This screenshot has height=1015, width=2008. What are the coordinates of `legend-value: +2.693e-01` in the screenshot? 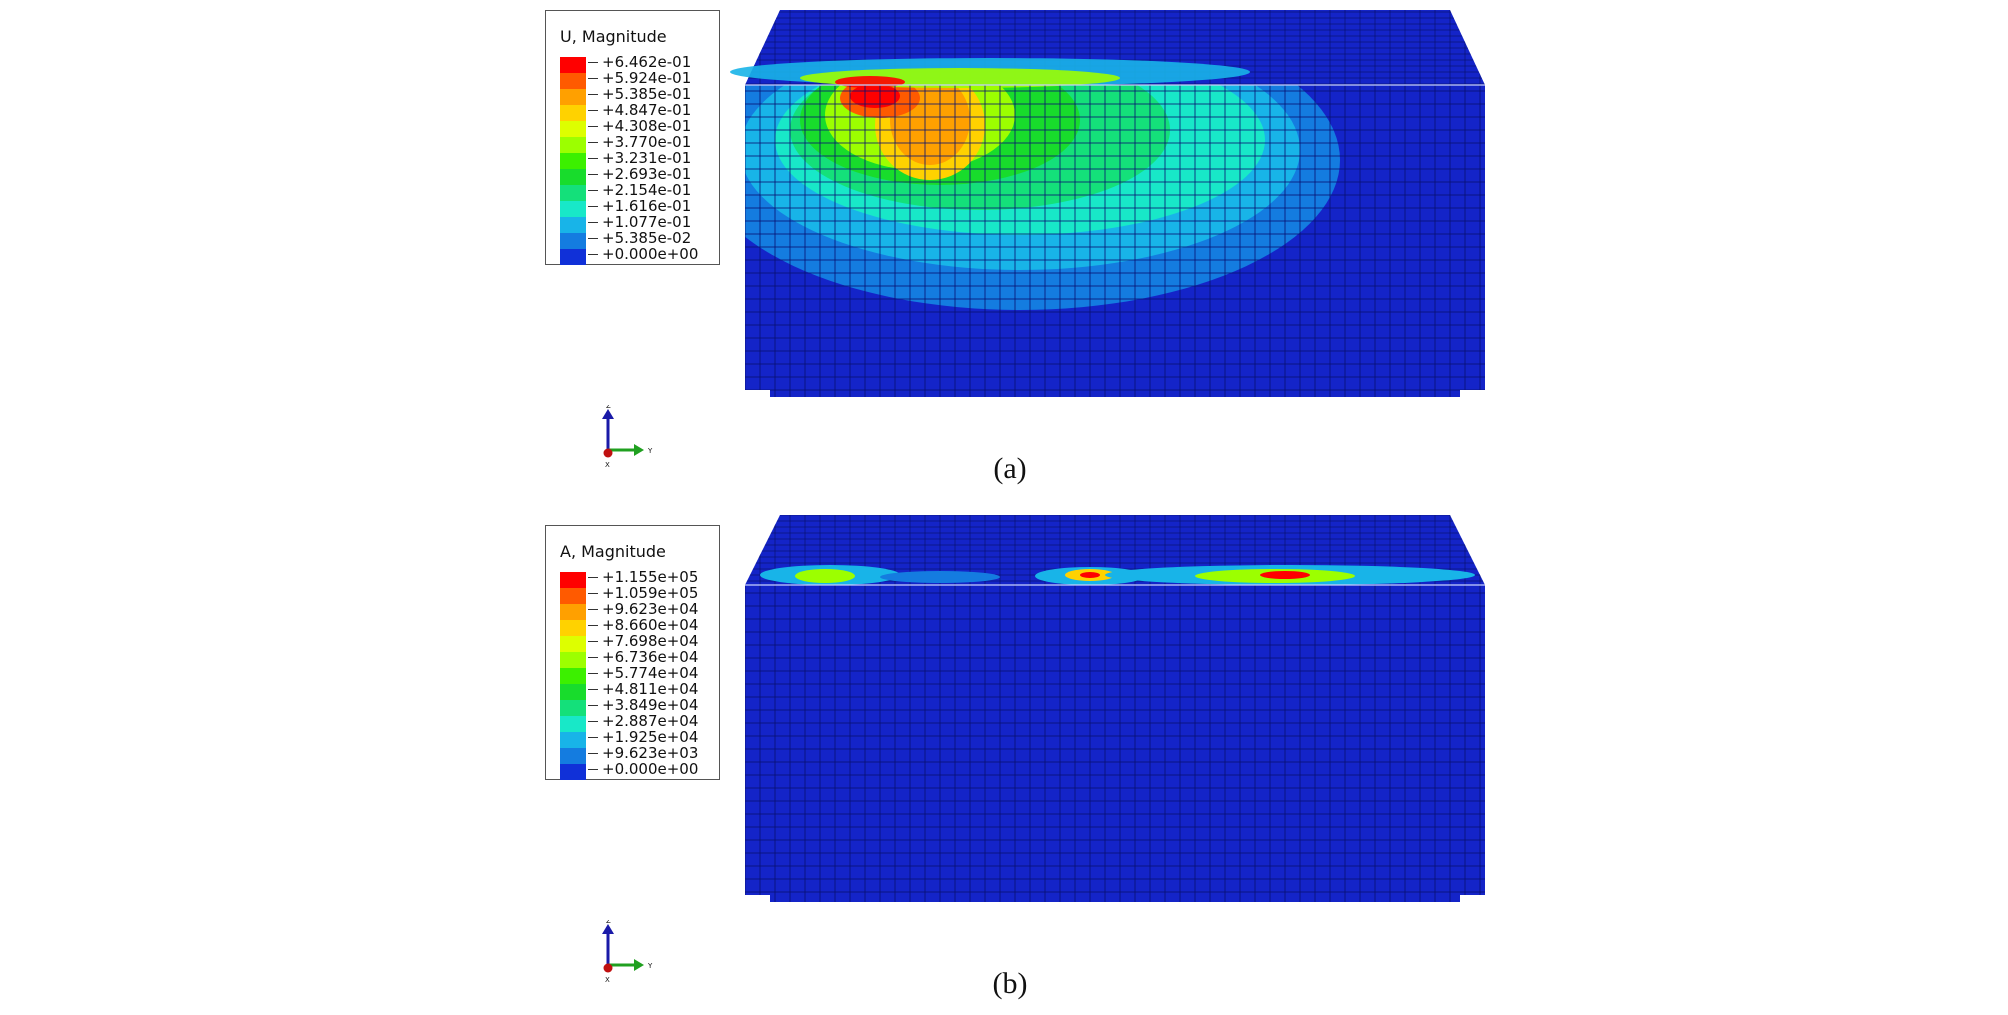 It's located at (653, 174).